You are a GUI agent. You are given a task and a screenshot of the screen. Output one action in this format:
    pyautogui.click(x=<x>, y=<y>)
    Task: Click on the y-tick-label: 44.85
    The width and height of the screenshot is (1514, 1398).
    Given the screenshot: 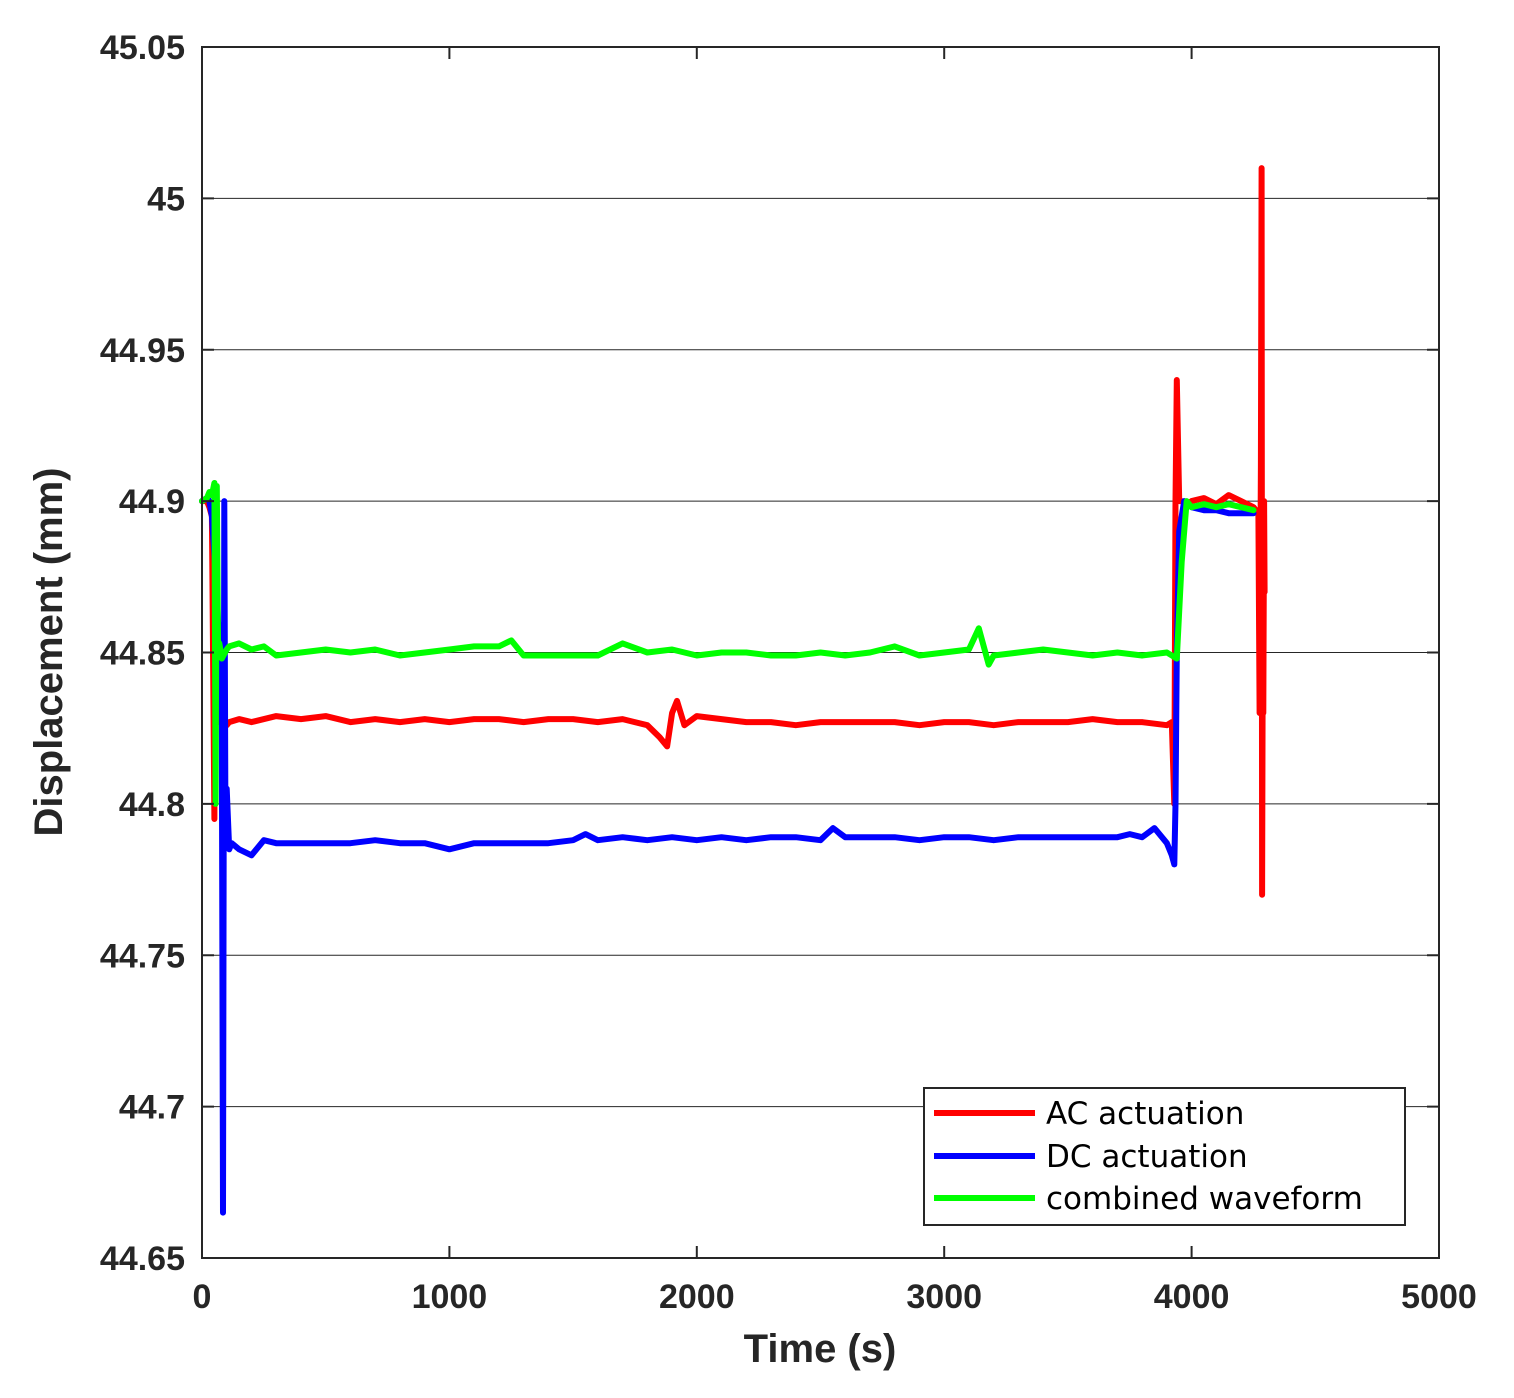 What is the action you would take?
    pyautogui.click(x=142, y=654)
    